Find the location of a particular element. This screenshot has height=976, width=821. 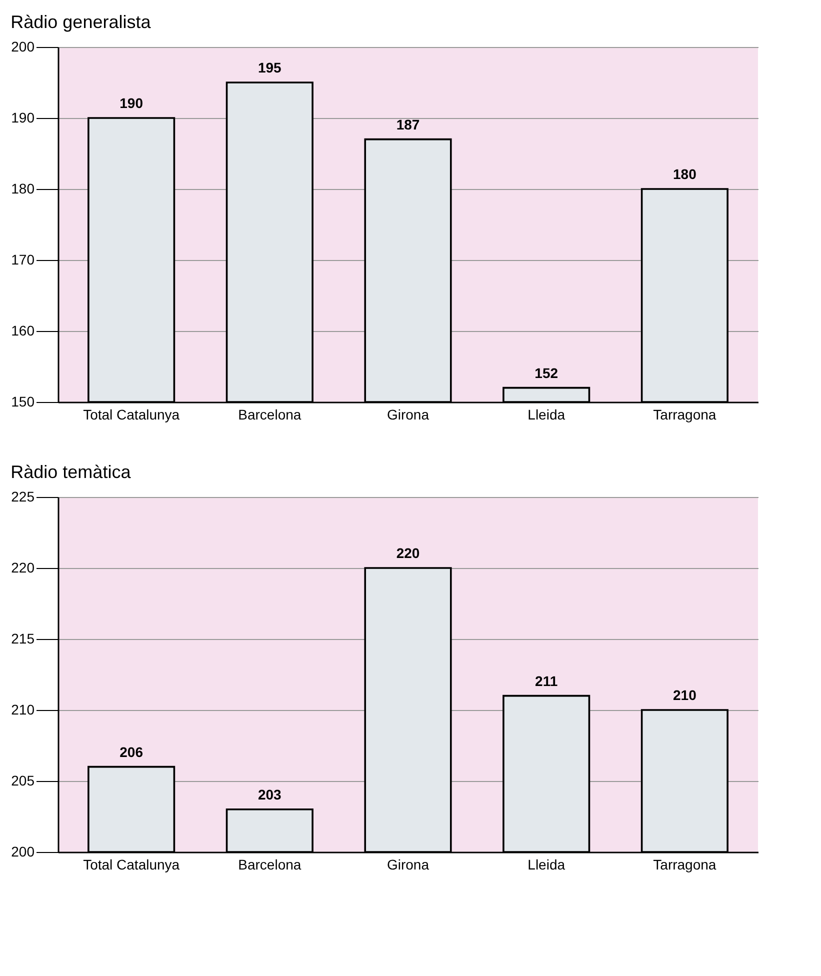

data-label: 206 is located at coordinates (132, 752).